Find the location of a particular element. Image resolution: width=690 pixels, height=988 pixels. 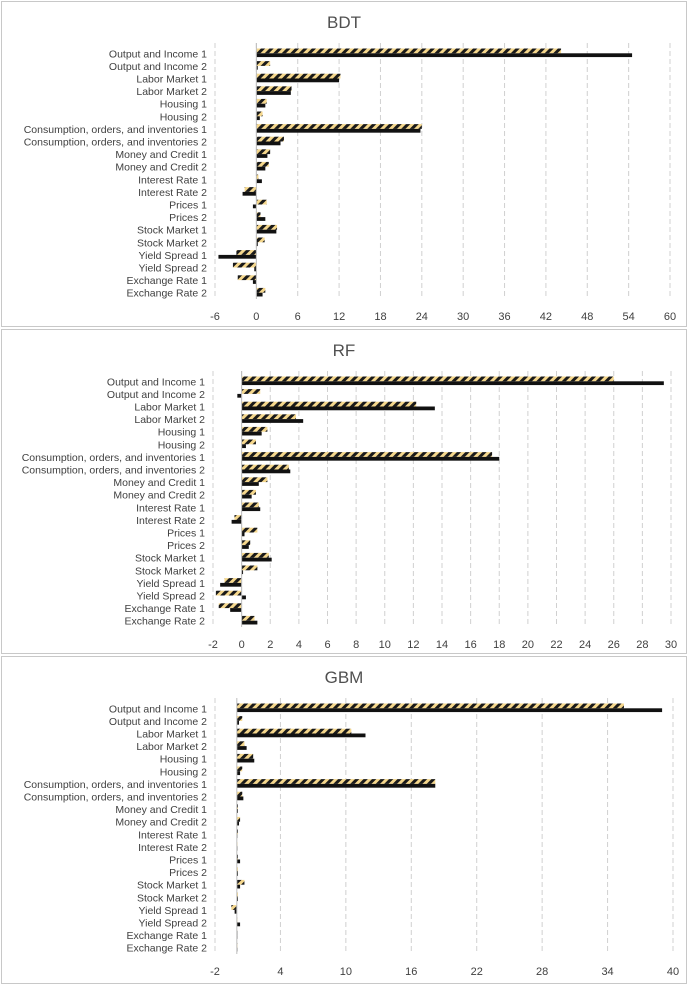

category-label: Labor Market 2 is located at coordinates (171, 747).